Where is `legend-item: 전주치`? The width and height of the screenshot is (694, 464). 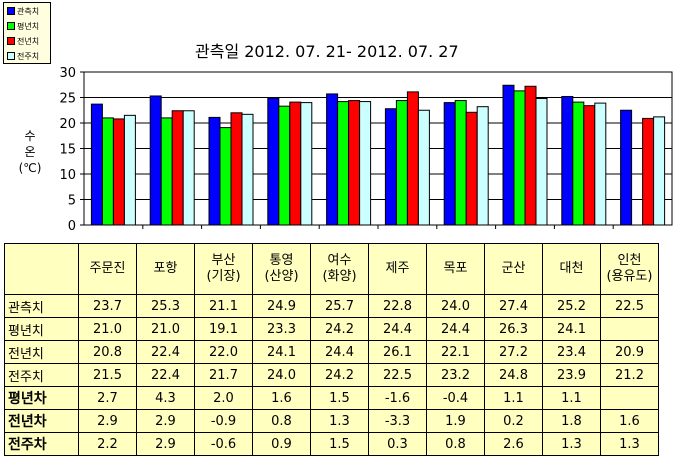
legend-item: 전주치 is located at coordinates (27, 56).